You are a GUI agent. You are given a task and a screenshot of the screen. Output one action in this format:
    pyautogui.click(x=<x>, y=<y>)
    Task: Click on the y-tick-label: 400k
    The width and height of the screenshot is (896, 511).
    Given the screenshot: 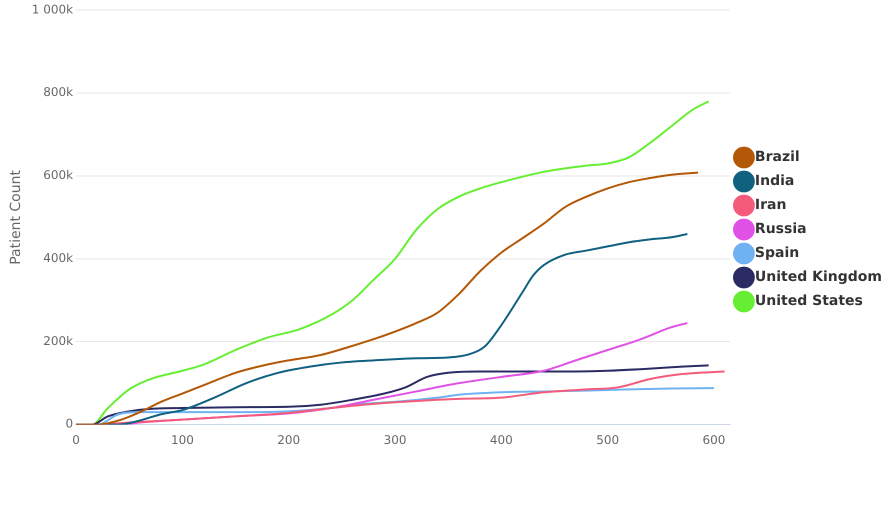 What is the action you would take?
    pyautogui.click(x=58, y=257)
    